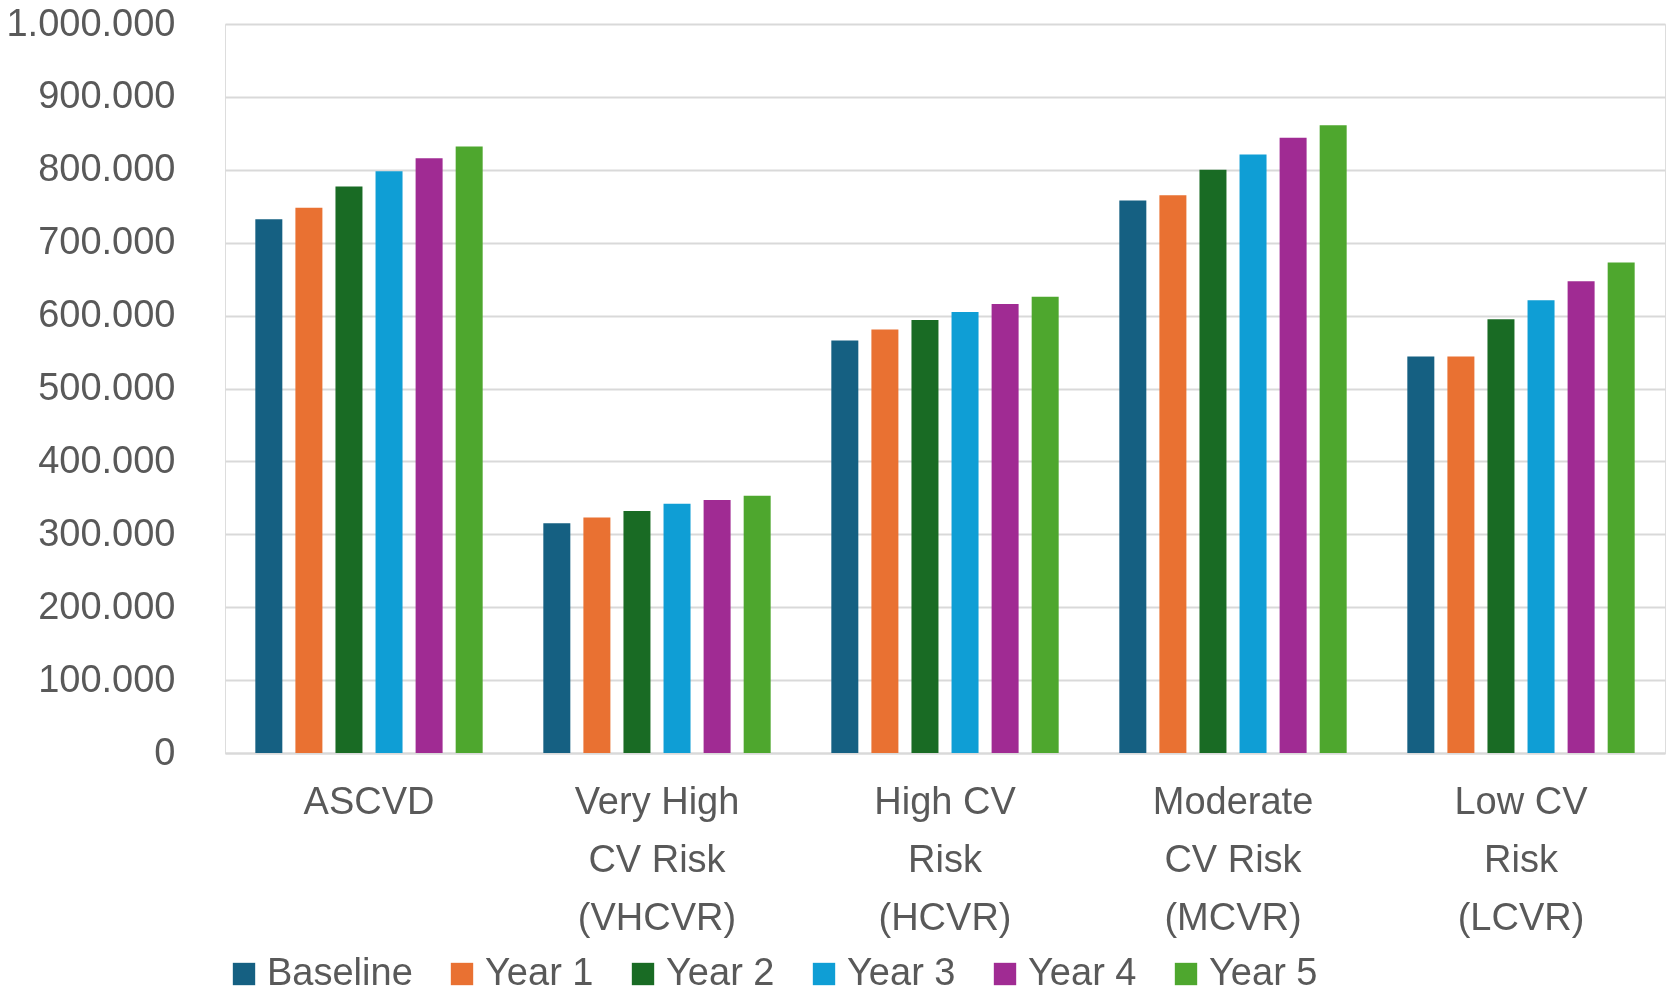 The width and height of the screenshot is (1670, 998). Describe the element at coordinates (165, 751) in the screenshot. I see `y-tick-label: 0` at that location.